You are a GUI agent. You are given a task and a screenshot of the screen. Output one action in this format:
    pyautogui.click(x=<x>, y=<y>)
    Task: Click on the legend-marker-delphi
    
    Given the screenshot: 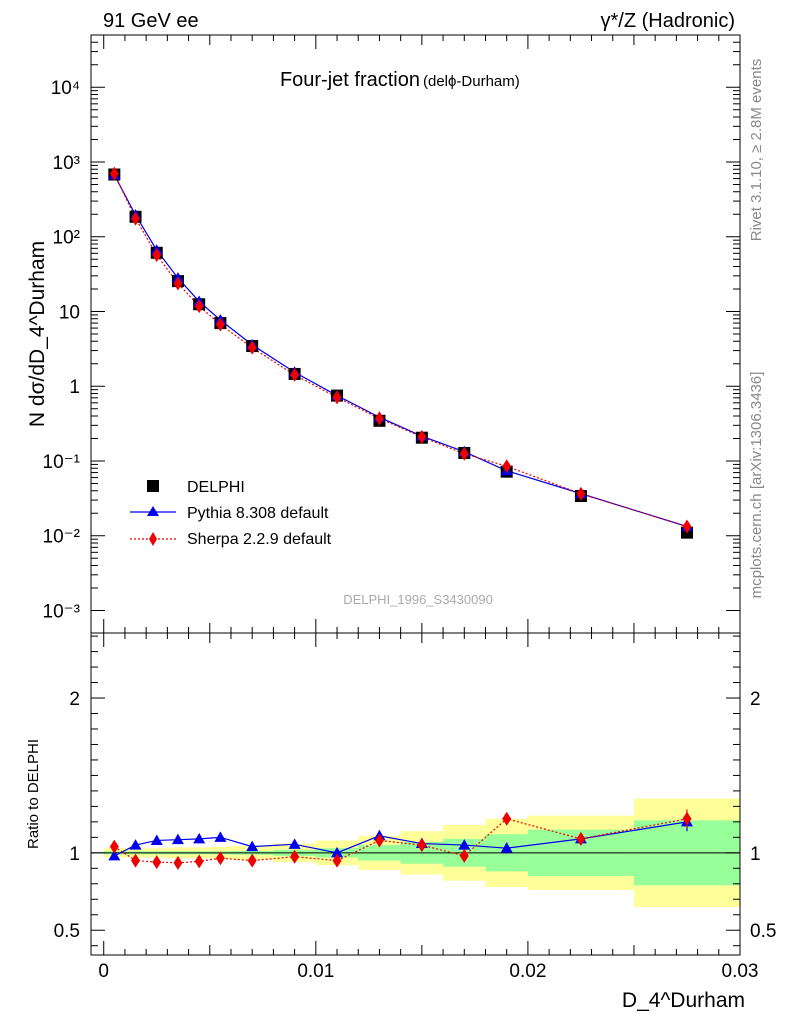 What is the action you would take?
    pyautogui.click(x=153, y=486)
    